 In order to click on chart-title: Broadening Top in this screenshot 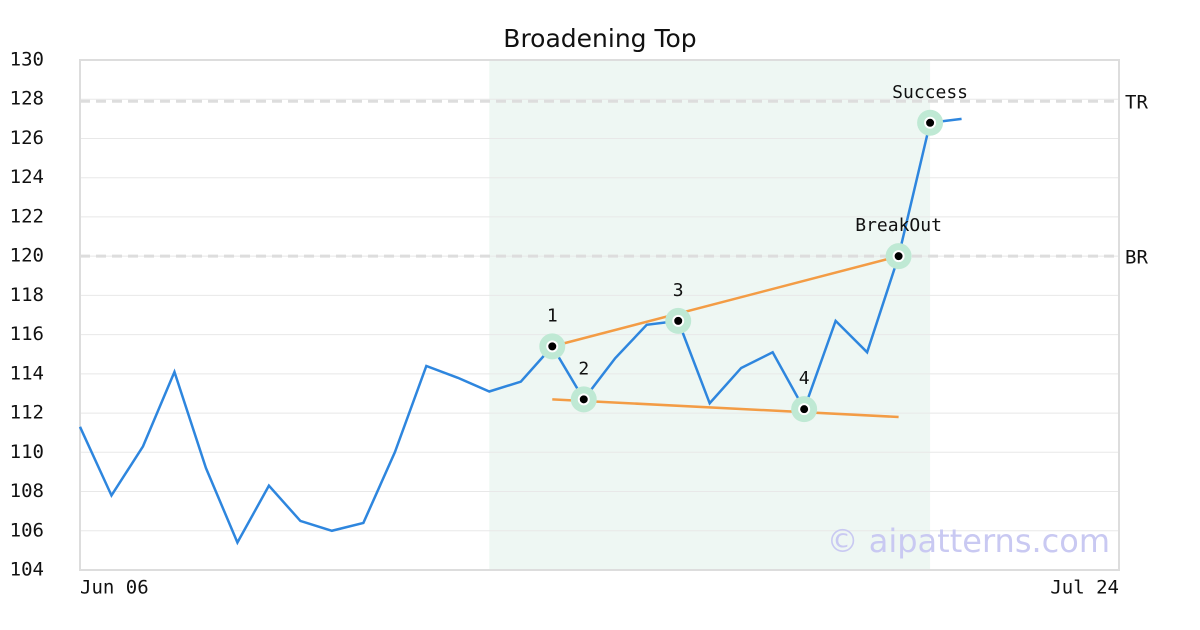, I will do `click(599, 38)`.